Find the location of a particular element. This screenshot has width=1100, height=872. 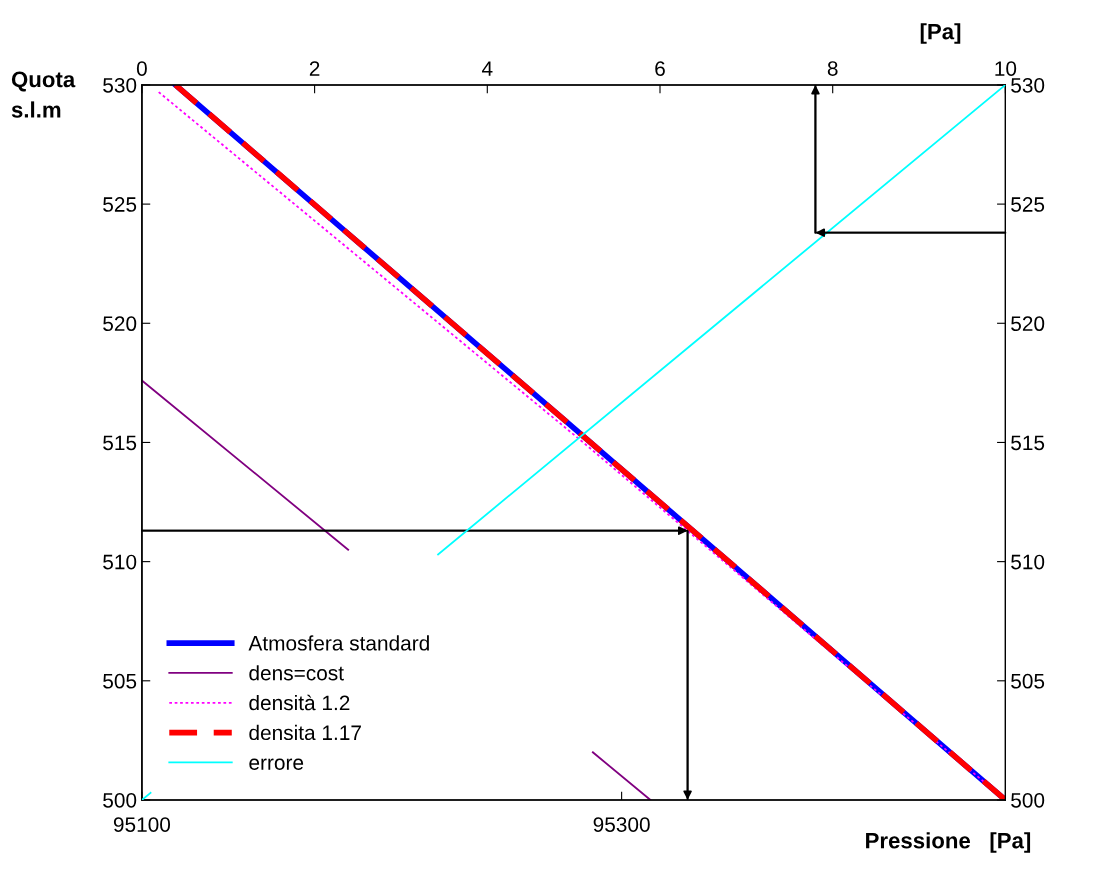

y-axis-title: Quota s.l.m is located at coordinates (43, 94).